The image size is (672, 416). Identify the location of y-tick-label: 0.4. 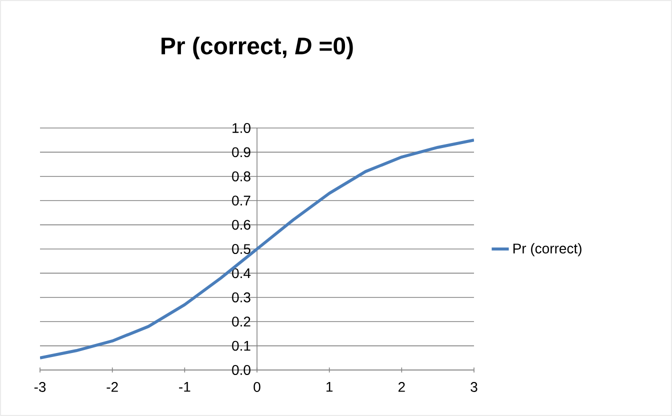
(241, 273).